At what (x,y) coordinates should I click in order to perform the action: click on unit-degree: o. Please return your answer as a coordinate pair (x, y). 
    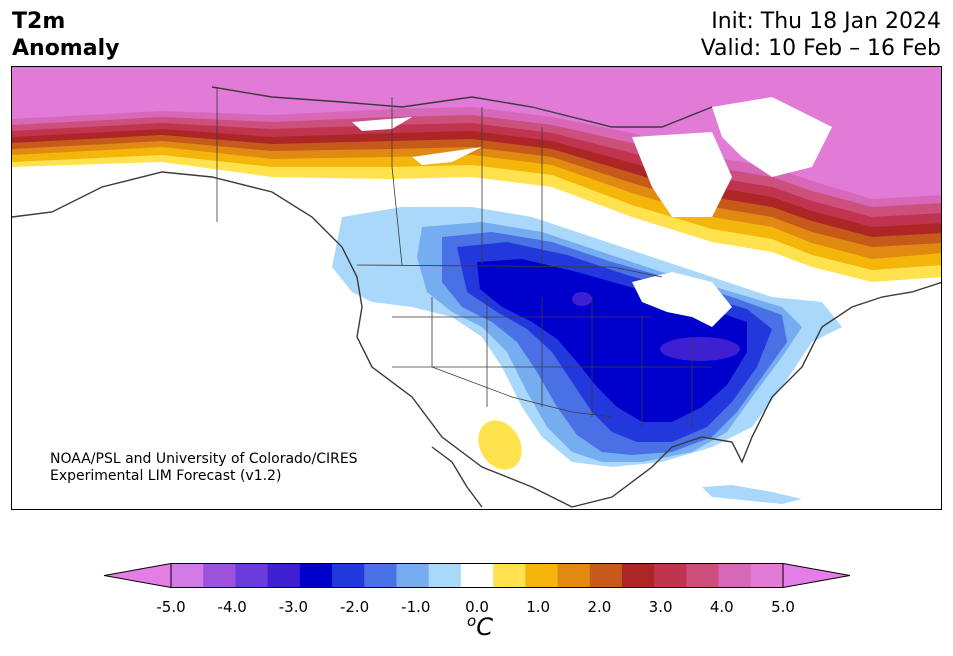
    Looking at the image, I should click on (472, 621).